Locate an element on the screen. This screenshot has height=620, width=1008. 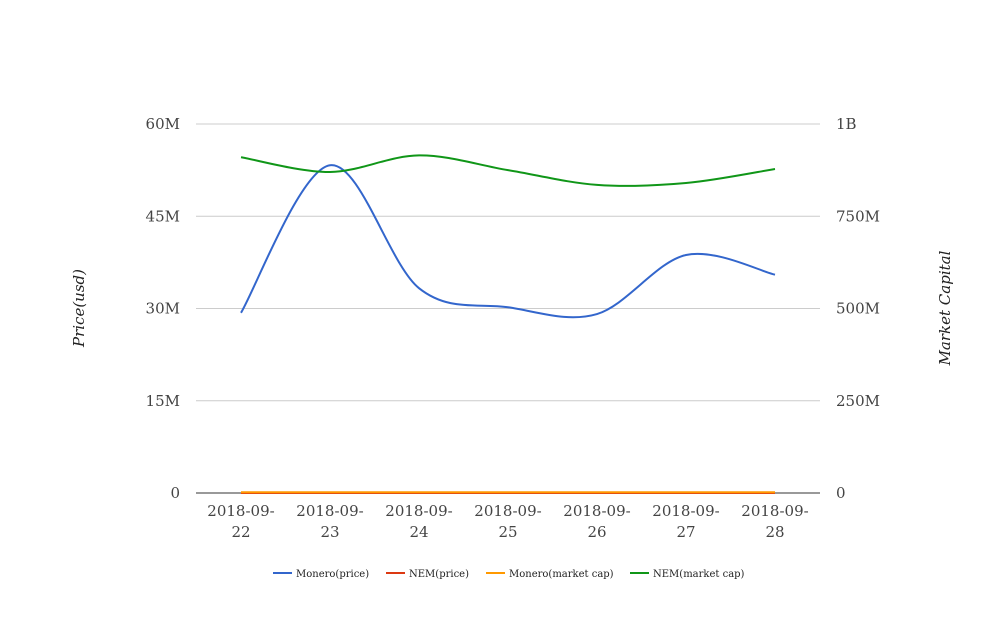
x-tick-label: 2018-09- 26 is located at coordinates (596, 521).